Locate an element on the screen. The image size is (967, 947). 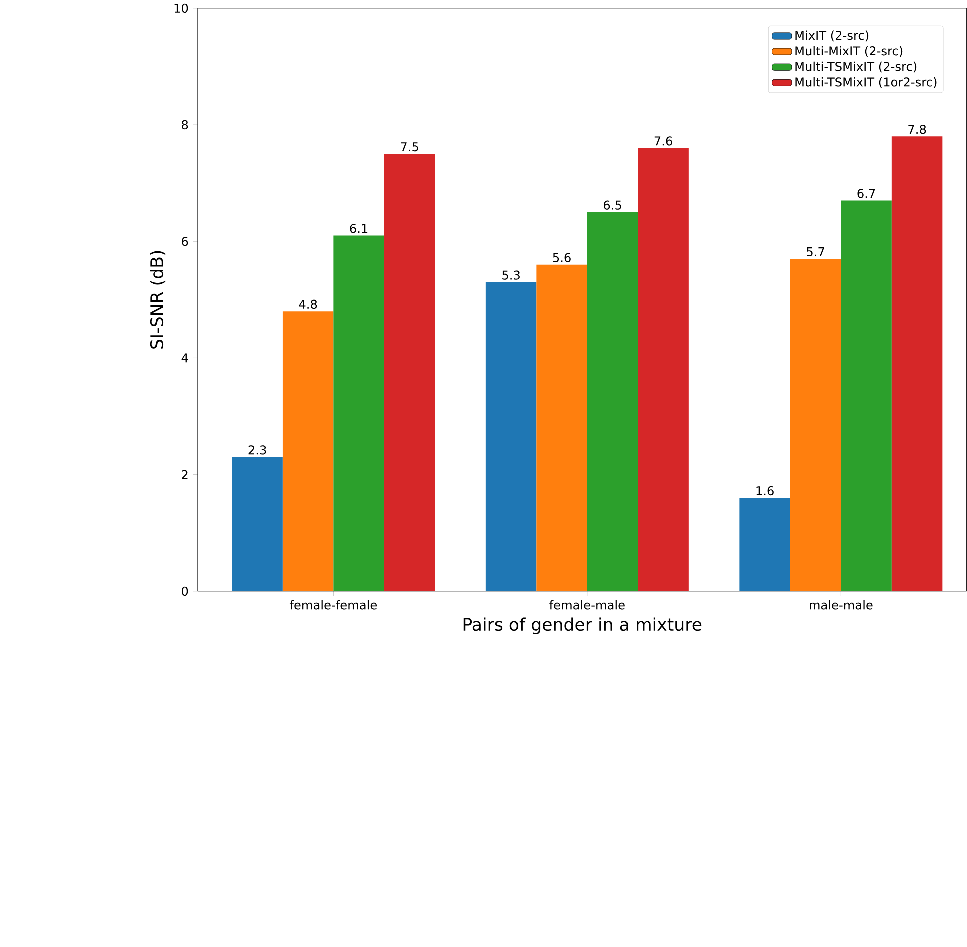
y-axis-title: SI-SNR (dB) is located at coordinates (158, 300).